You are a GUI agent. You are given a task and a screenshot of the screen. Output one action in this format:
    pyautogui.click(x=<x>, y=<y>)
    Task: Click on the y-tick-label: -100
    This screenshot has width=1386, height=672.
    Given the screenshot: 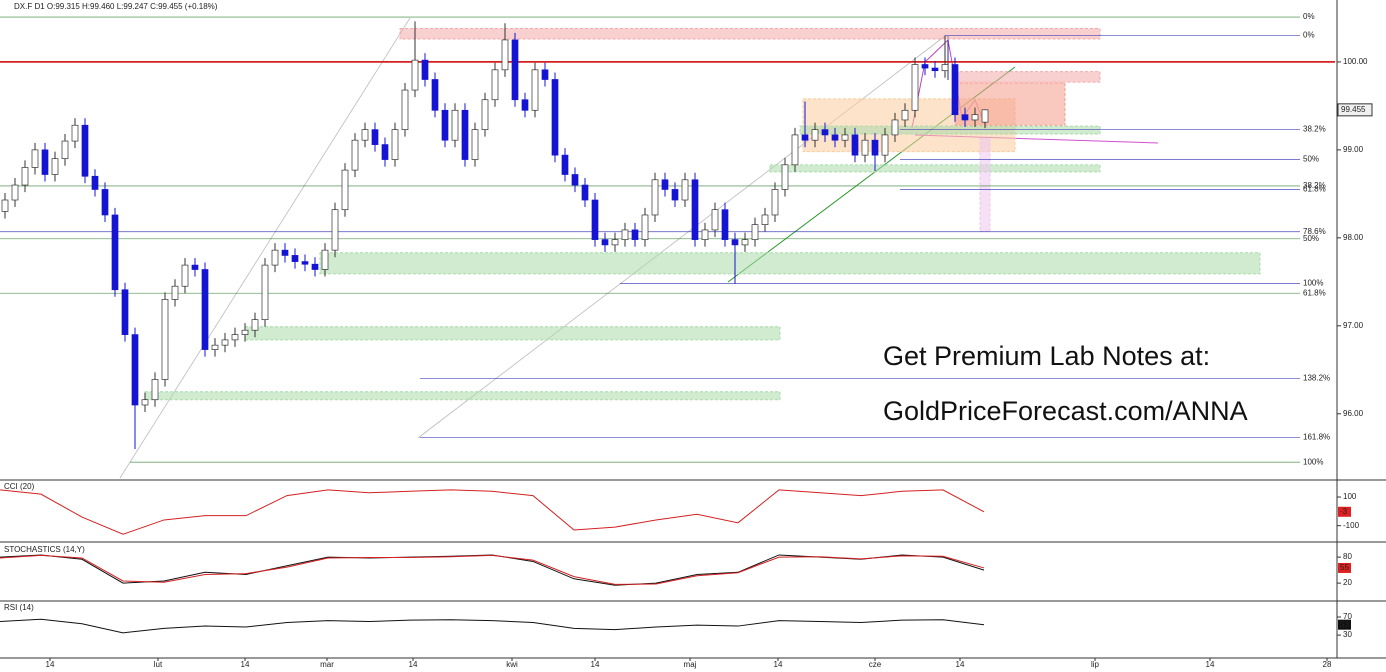 What is the action you would take?
    pyautogui.click(x=1351, y=525)
    